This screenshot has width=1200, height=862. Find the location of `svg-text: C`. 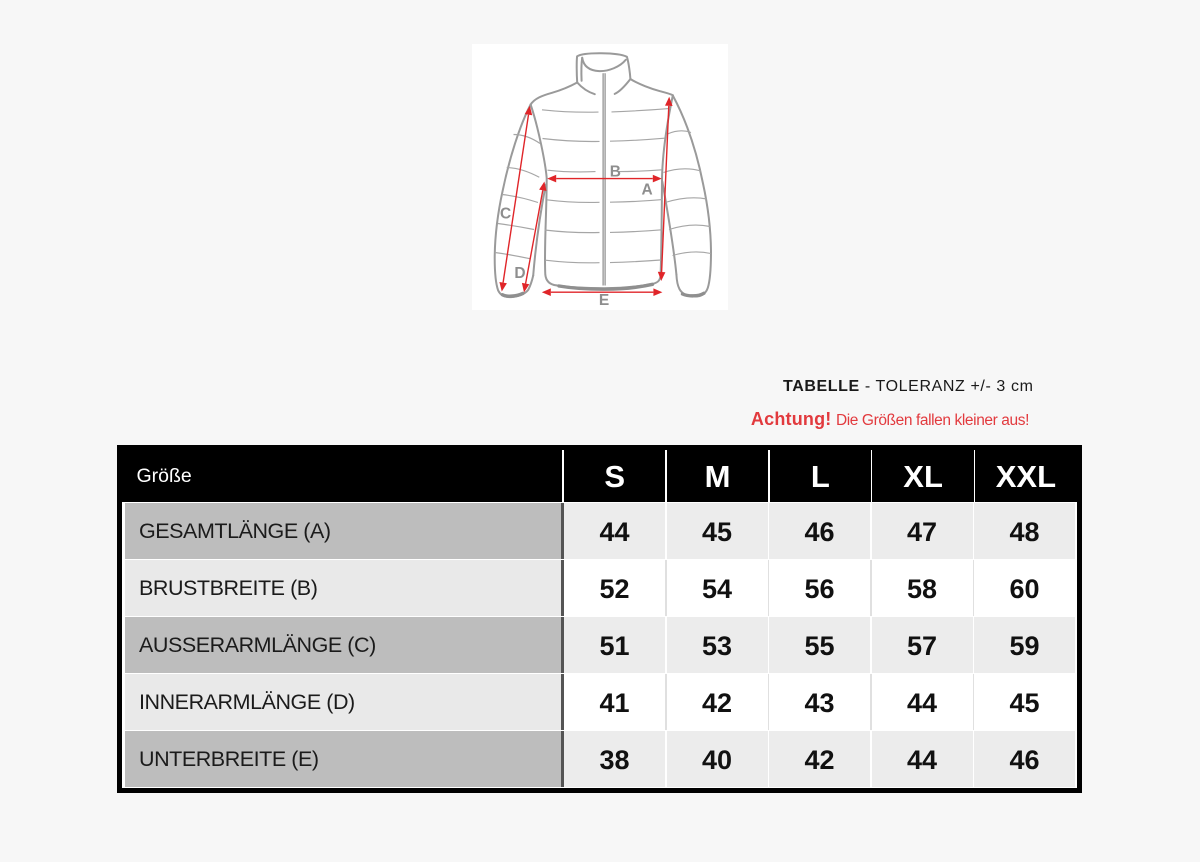

svg-text: C is located at coordinates (505, 213).